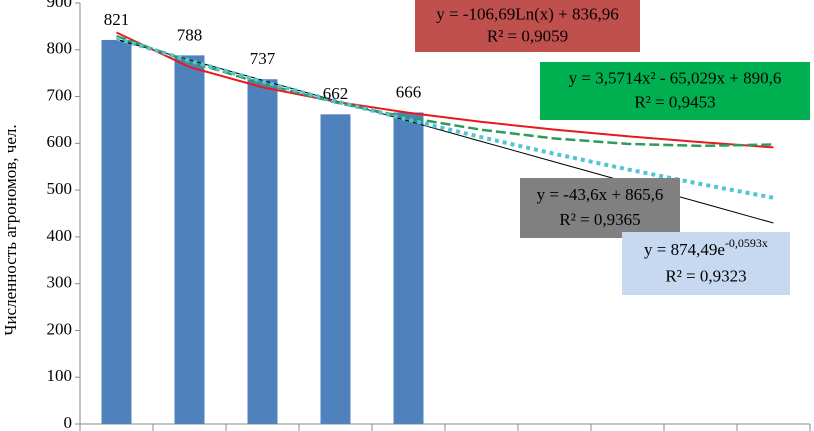 The height and width of the screenshot is (431, 814). What do you see at coordinates (60, 375) in the screenshot?
I see `y-tick-label: 100` at bounding box center [60, 375].